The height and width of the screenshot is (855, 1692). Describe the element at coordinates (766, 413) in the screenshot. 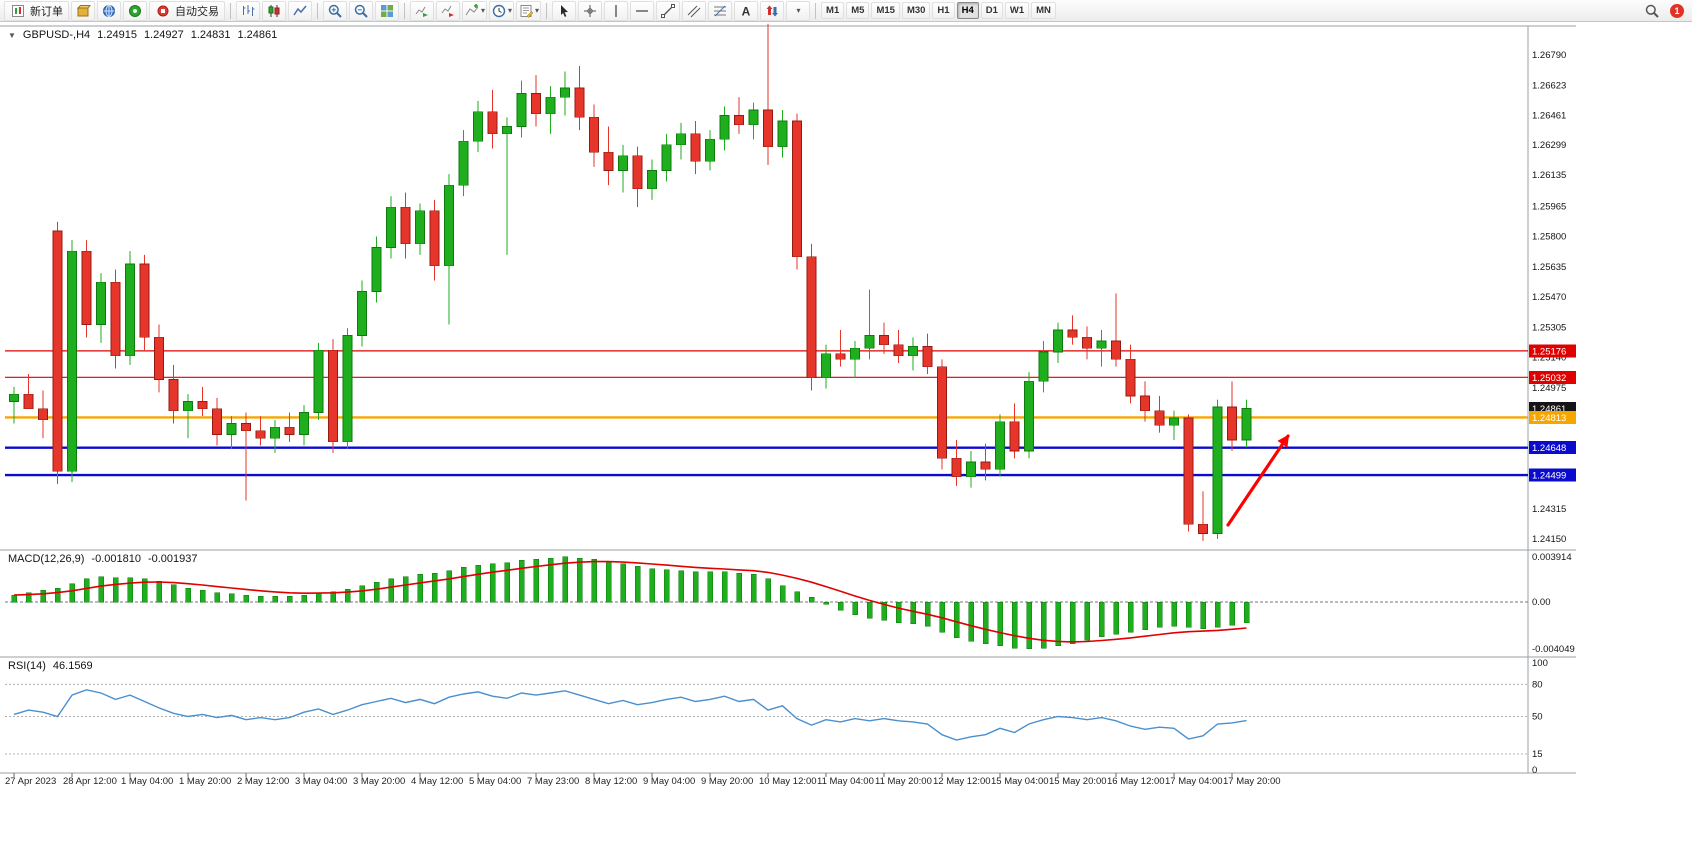

I see `horizontal-level-lines` at that location.